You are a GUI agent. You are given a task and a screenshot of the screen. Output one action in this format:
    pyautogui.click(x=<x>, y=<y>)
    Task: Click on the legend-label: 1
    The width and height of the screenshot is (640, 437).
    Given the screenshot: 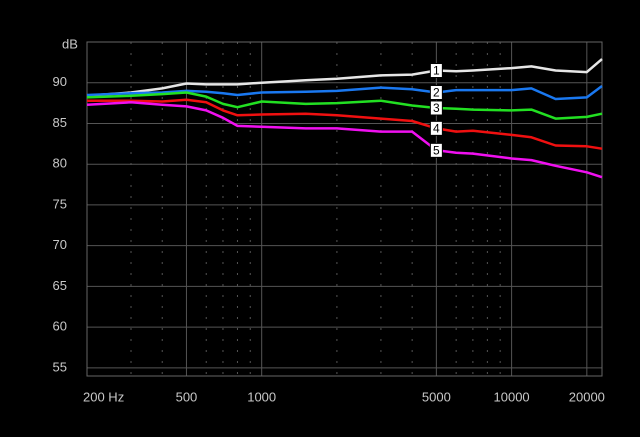 What is the action you would take?
    pyautogui.click(x=436, y=71)
    